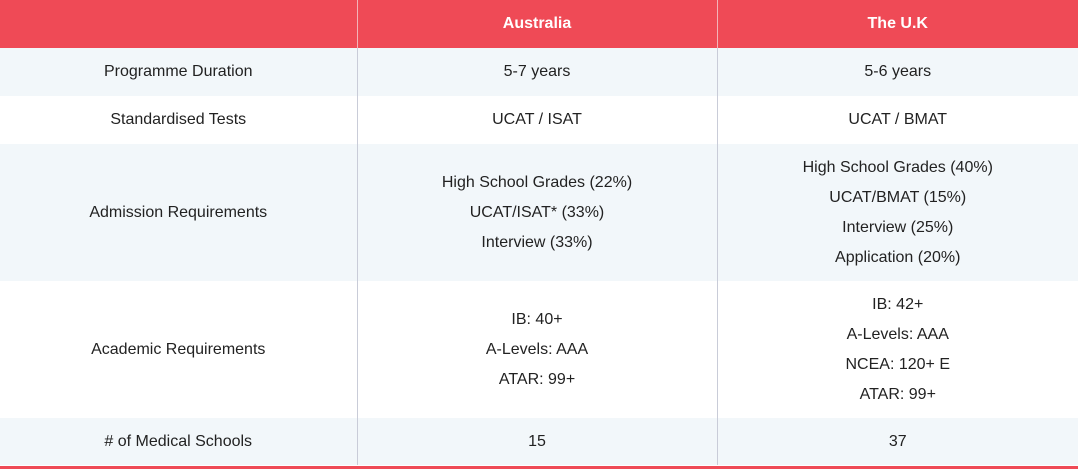 Image resolution: width=1078 pixels, height=469 pixels. What do you see at coordinates (178, 349) in the screenshot?
I see `row-label: Academic Requirements` at bounding box center [178, 349].